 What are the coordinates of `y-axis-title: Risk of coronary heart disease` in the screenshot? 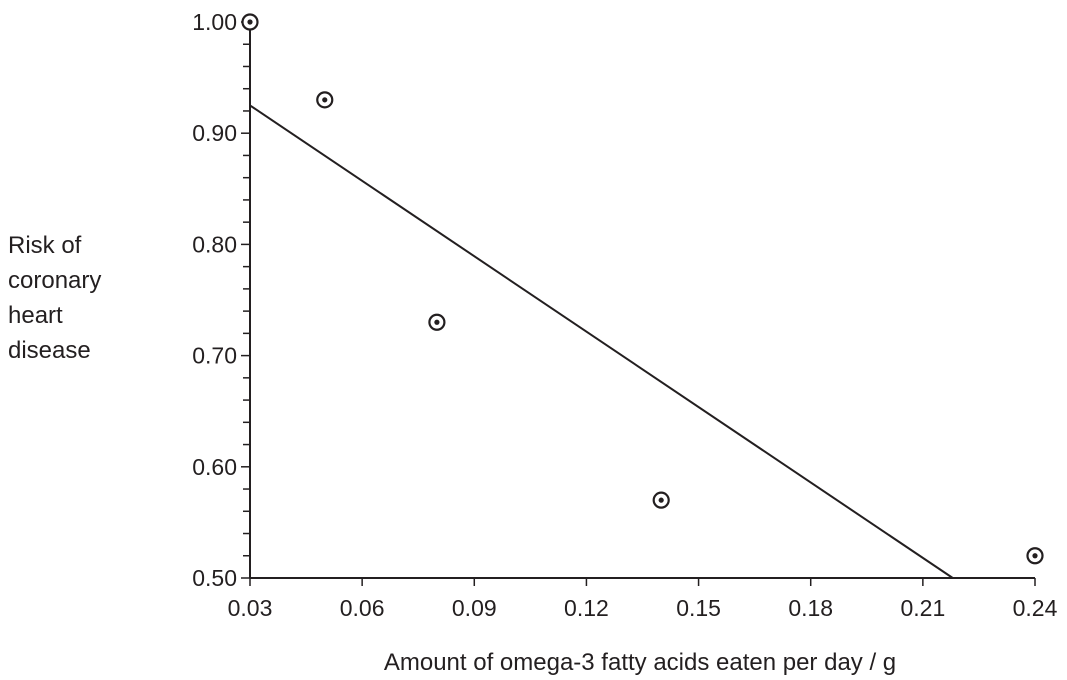 It's located at (54, 298).